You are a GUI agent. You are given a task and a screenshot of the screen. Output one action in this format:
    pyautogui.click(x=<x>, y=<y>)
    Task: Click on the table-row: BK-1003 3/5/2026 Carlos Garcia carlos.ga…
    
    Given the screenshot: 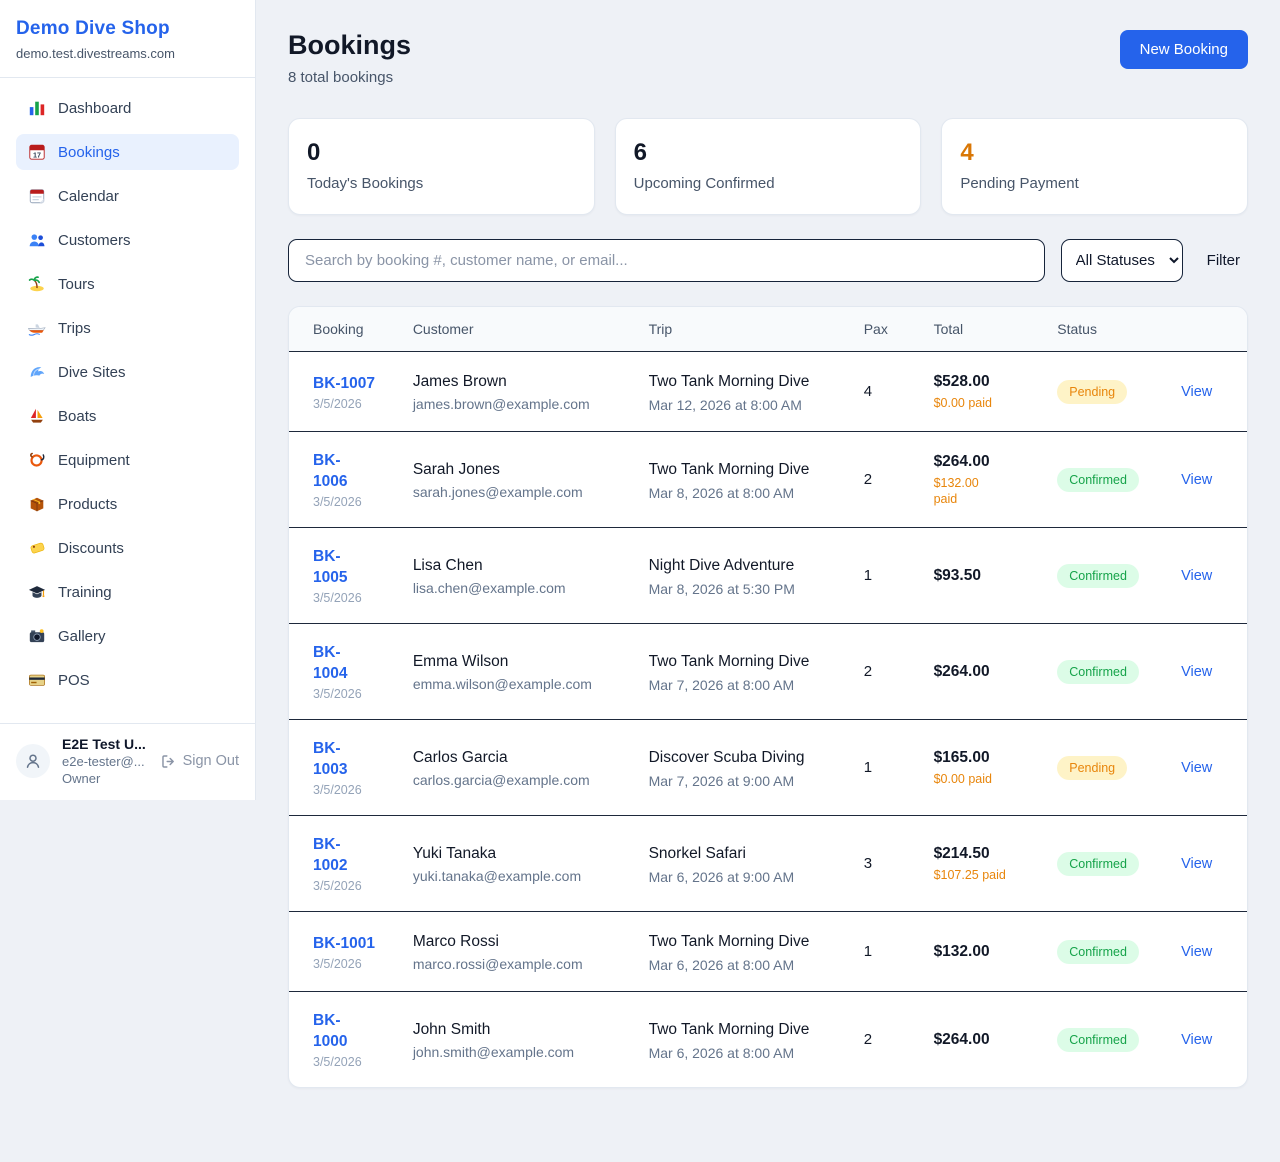 What is the action you would take?
    pyautogui.click(x=768, y=767)
    